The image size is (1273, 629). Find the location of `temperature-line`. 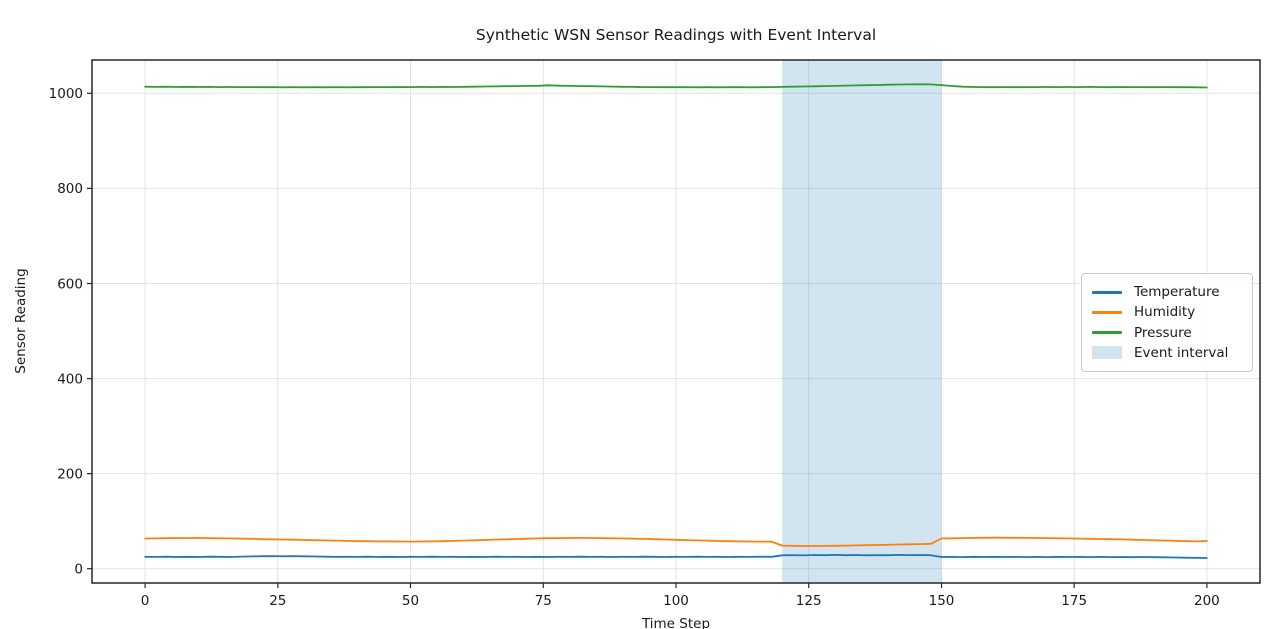

temperature-line is located at coordinates (676, 556).